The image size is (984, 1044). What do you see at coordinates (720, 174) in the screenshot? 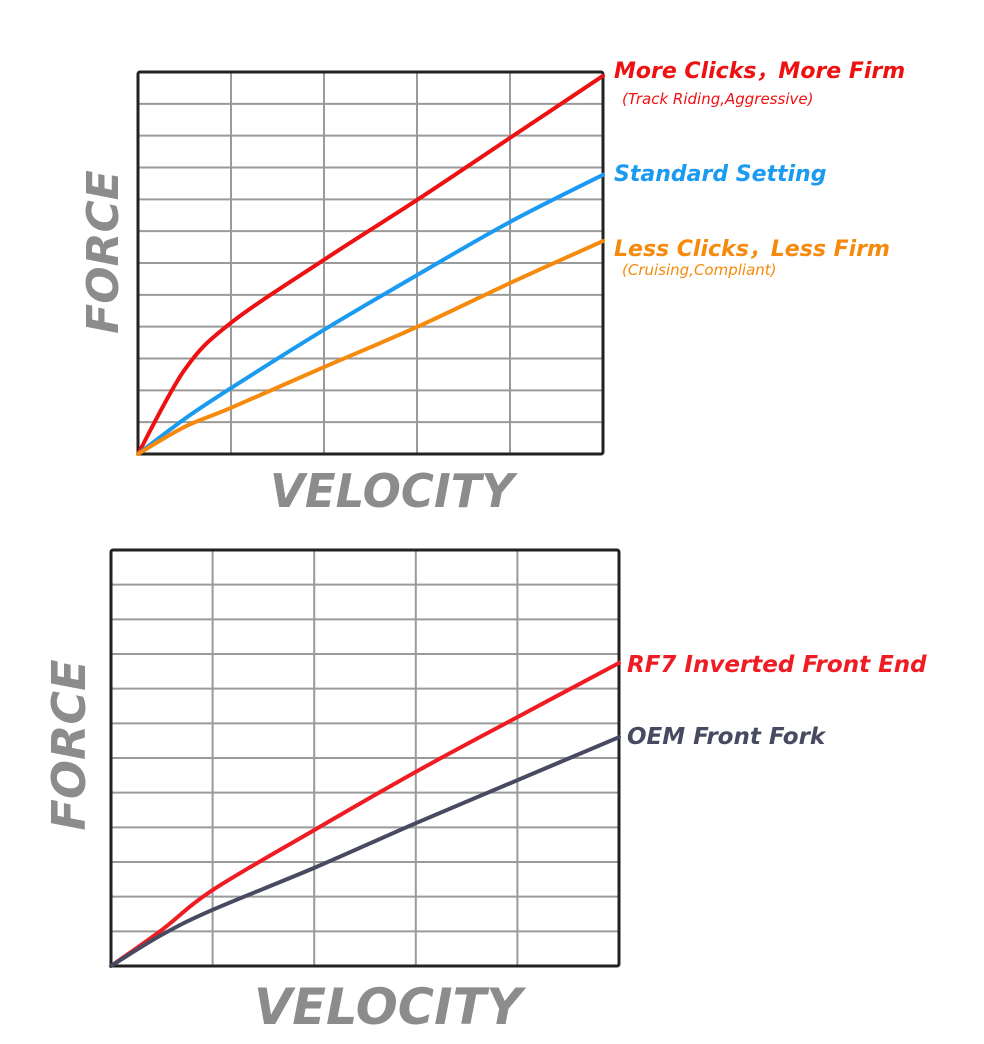
I see `legend-standard-setting: Standard Setting` at bounding box center [720, 174].